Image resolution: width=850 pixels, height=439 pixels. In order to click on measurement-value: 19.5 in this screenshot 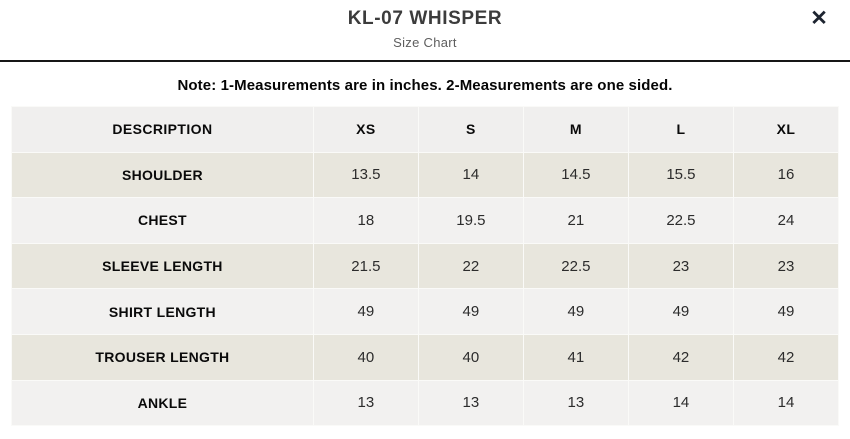, I will do `click(470, 220)`.